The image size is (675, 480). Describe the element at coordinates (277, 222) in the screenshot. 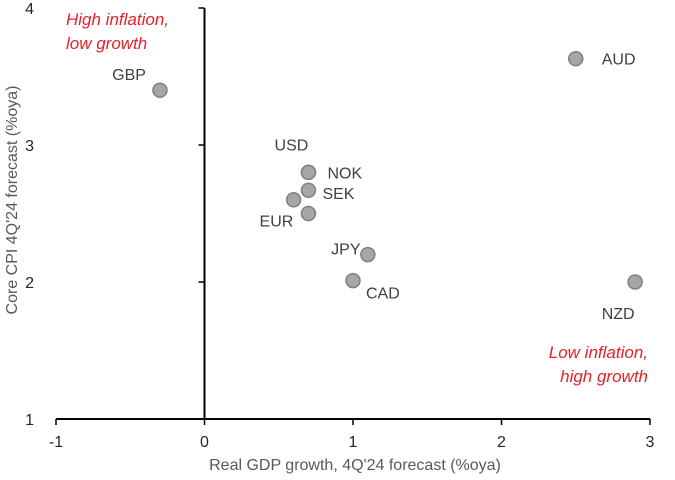

I see `point-label: EUR` at that location.